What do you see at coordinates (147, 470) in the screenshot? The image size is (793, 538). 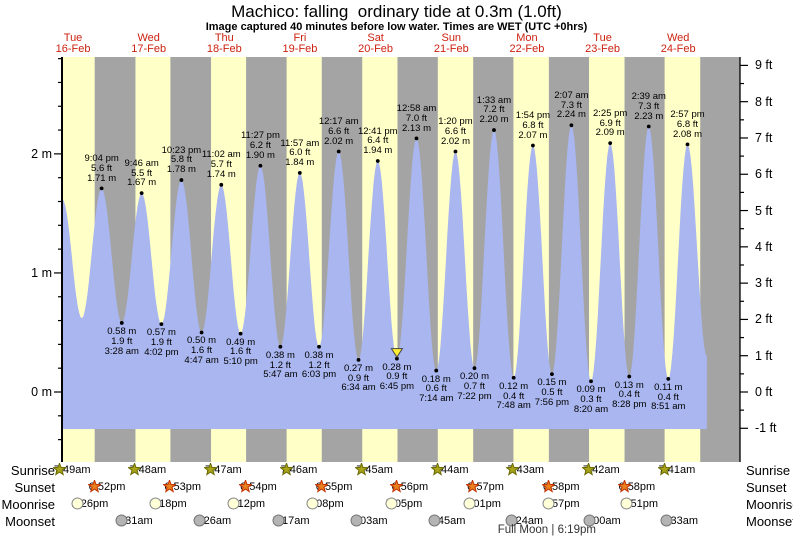 I see `astro-entry-sunrise: 7:48am` at bounding box center [147, 470].